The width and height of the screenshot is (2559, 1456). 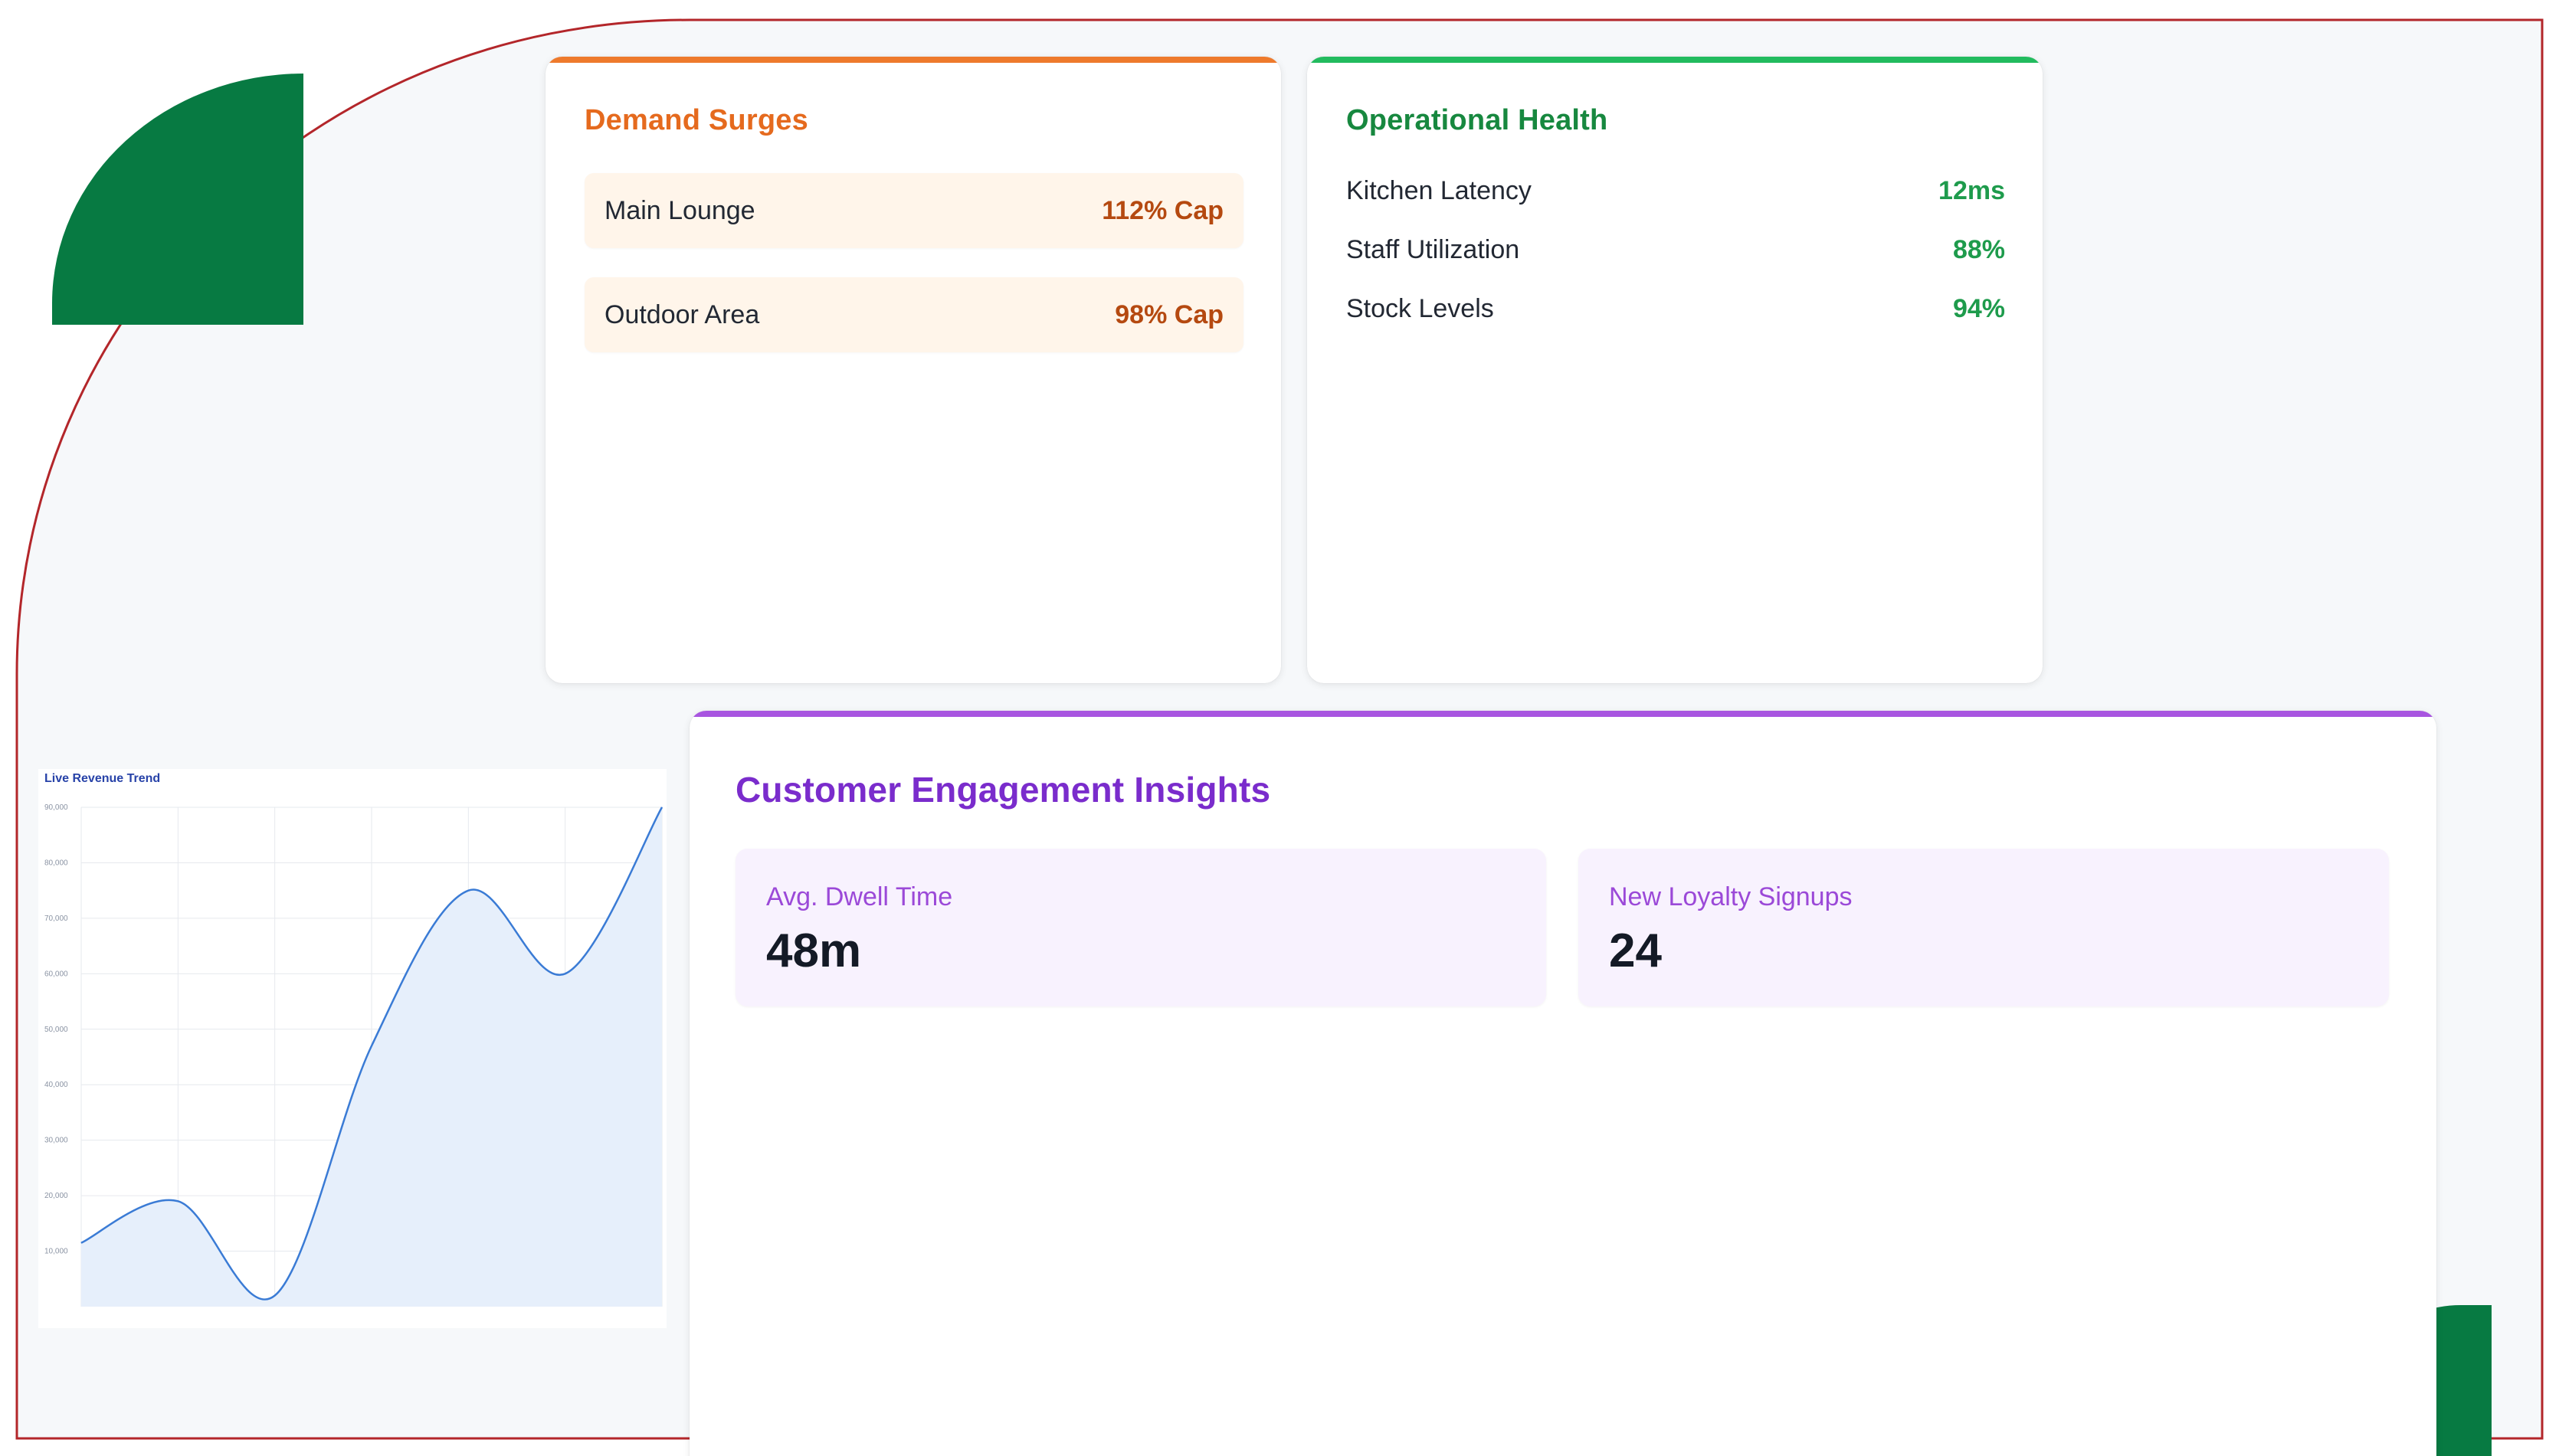 What do you see at coordinates (1676, 191) in the screenshot?
I see `health-row: Kitchen Latency 12ms` at bounding box center [1676, 191].